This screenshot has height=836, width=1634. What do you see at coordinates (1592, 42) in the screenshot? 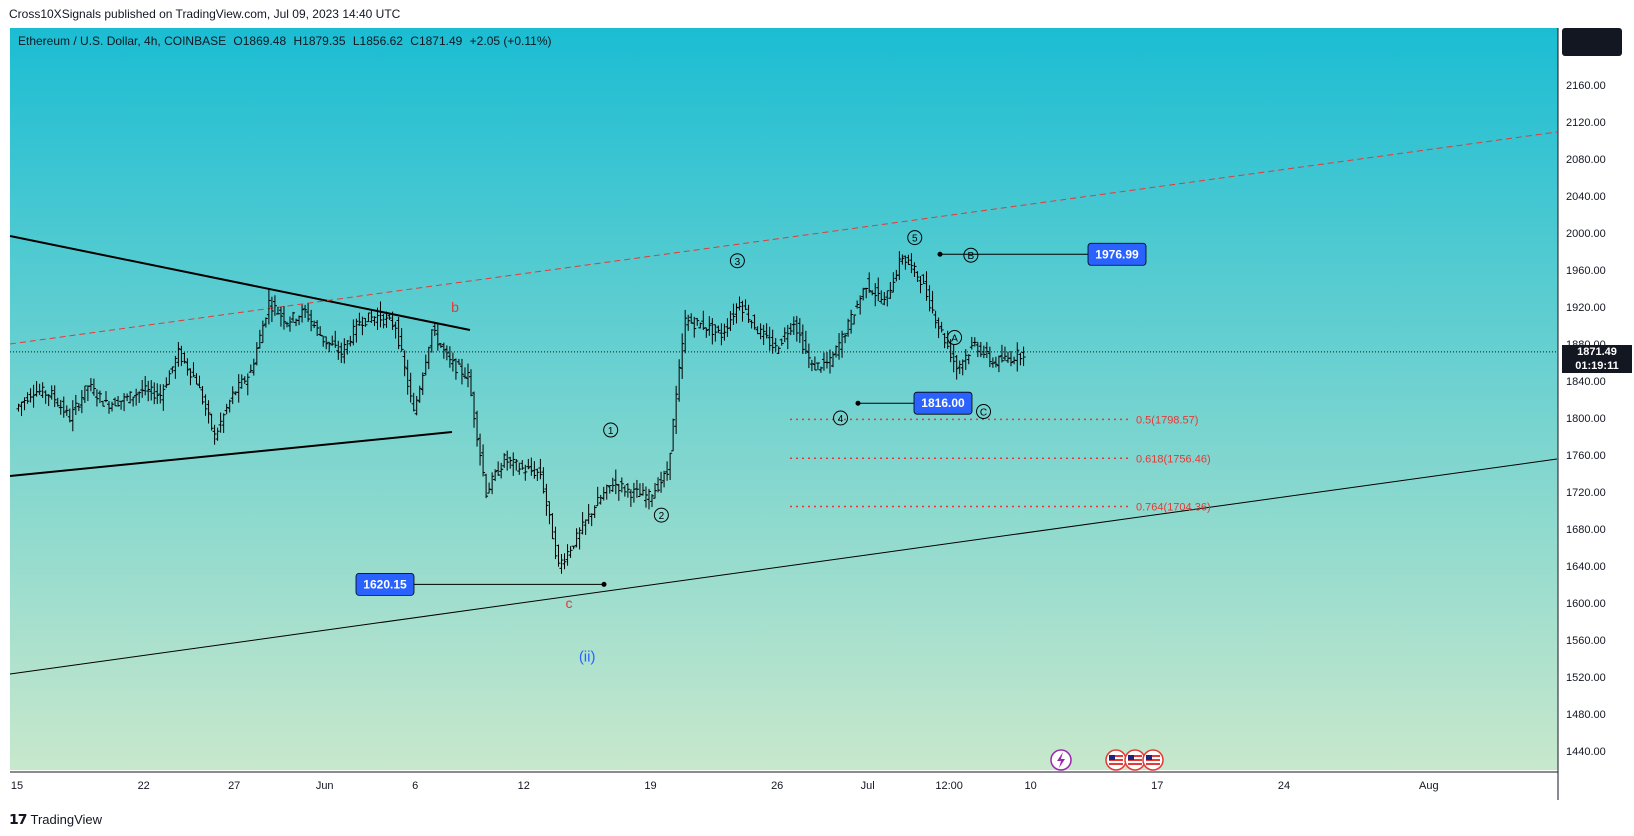
I see `alert-box` at bounding box center [1592, 42].